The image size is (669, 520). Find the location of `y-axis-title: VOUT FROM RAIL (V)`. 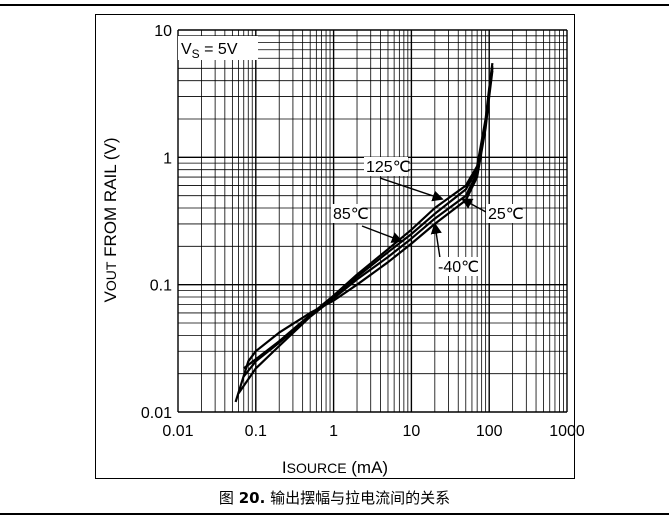

y-axis-title: VOUT FROM RAIL (V) is located at coordinates (110, 220).